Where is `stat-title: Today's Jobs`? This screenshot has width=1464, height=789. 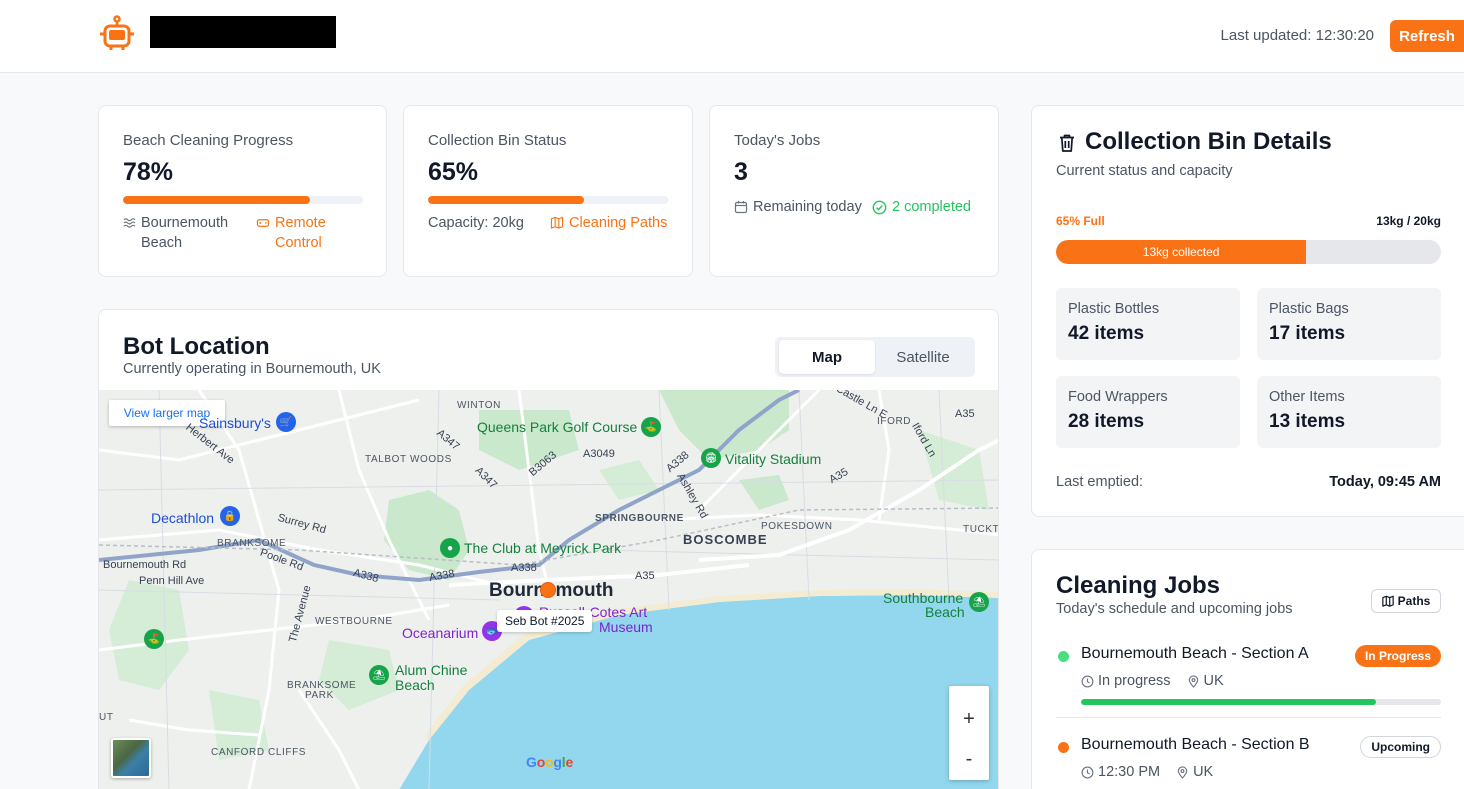 stat-title: Today's Jobs is located at coordinates (777, 140).